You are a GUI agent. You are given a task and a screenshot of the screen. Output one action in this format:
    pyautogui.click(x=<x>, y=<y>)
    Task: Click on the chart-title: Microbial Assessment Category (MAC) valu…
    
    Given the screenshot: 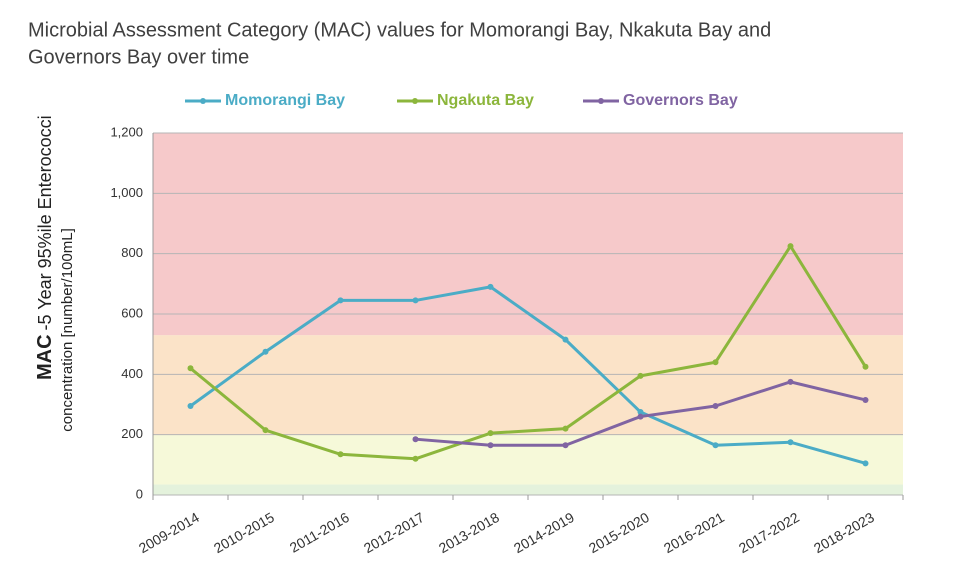 What is the action you would take?
    pyautogui.click(x=399, y=30)
    